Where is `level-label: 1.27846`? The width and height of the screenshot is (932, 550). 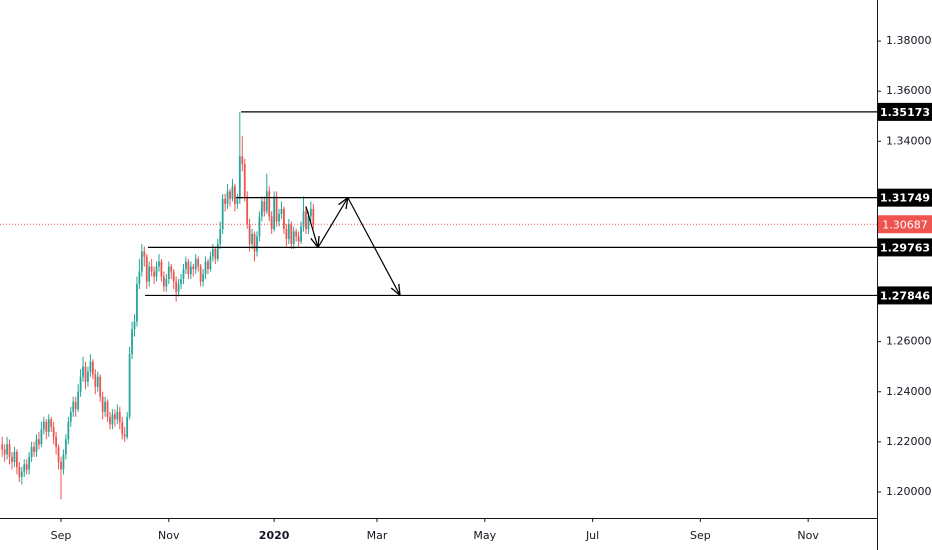
level-label: 1.27846 is located at coordinates (905, 295).